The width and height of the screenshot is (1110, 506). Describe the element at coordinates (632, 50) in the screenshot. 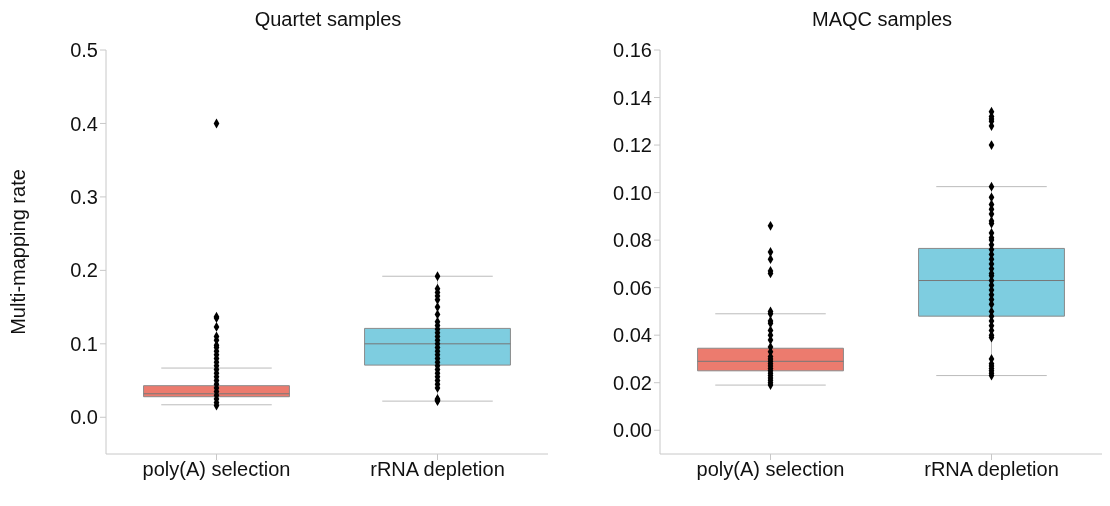

I see `y-tick-label: 0.16` at that location.